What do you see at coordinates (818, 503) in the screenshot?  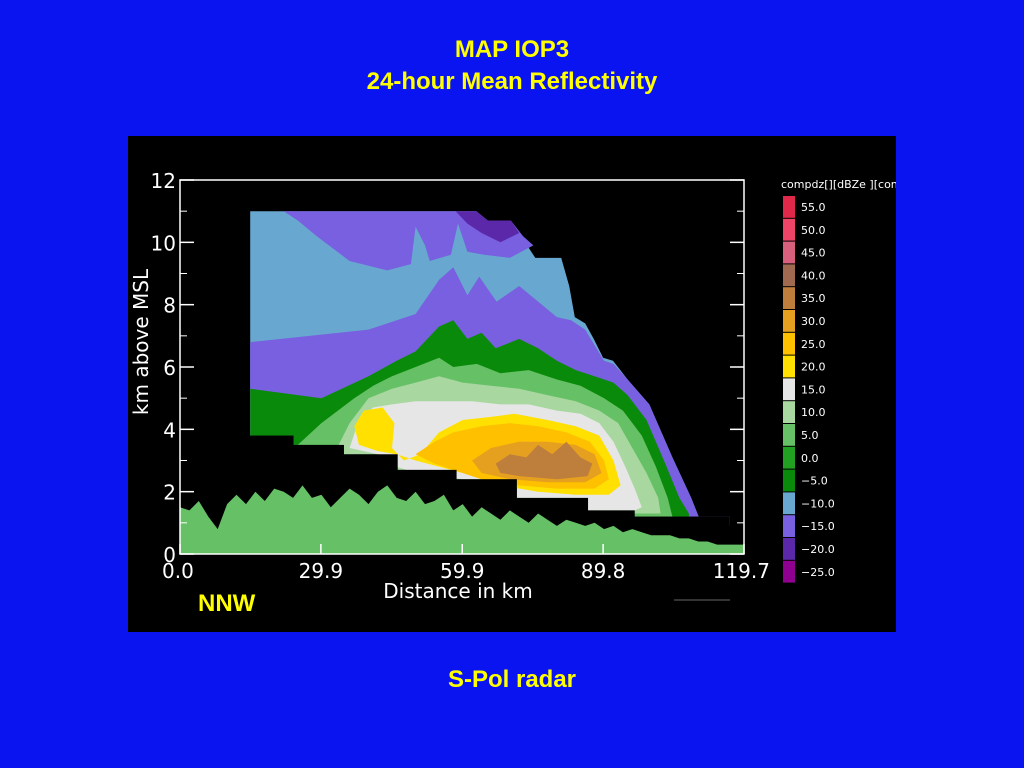 I see `colorbar-label: −10.0` at bounding box center [818, 503].